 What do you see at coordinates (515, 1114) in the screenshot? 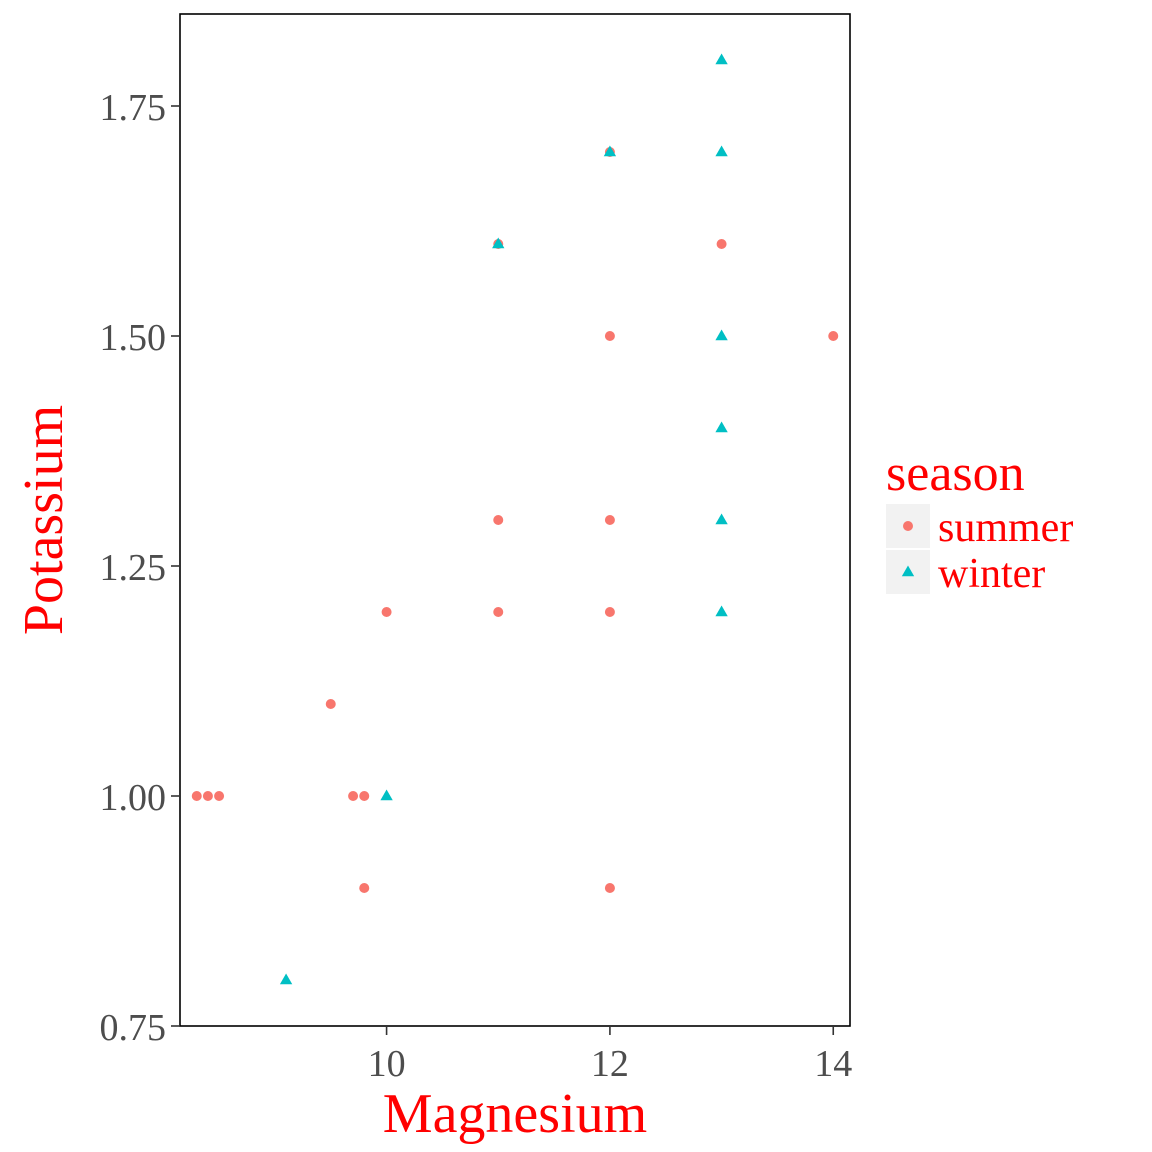
I see `x-axis-title: Magnesium` at bounding box center [515, 1114].